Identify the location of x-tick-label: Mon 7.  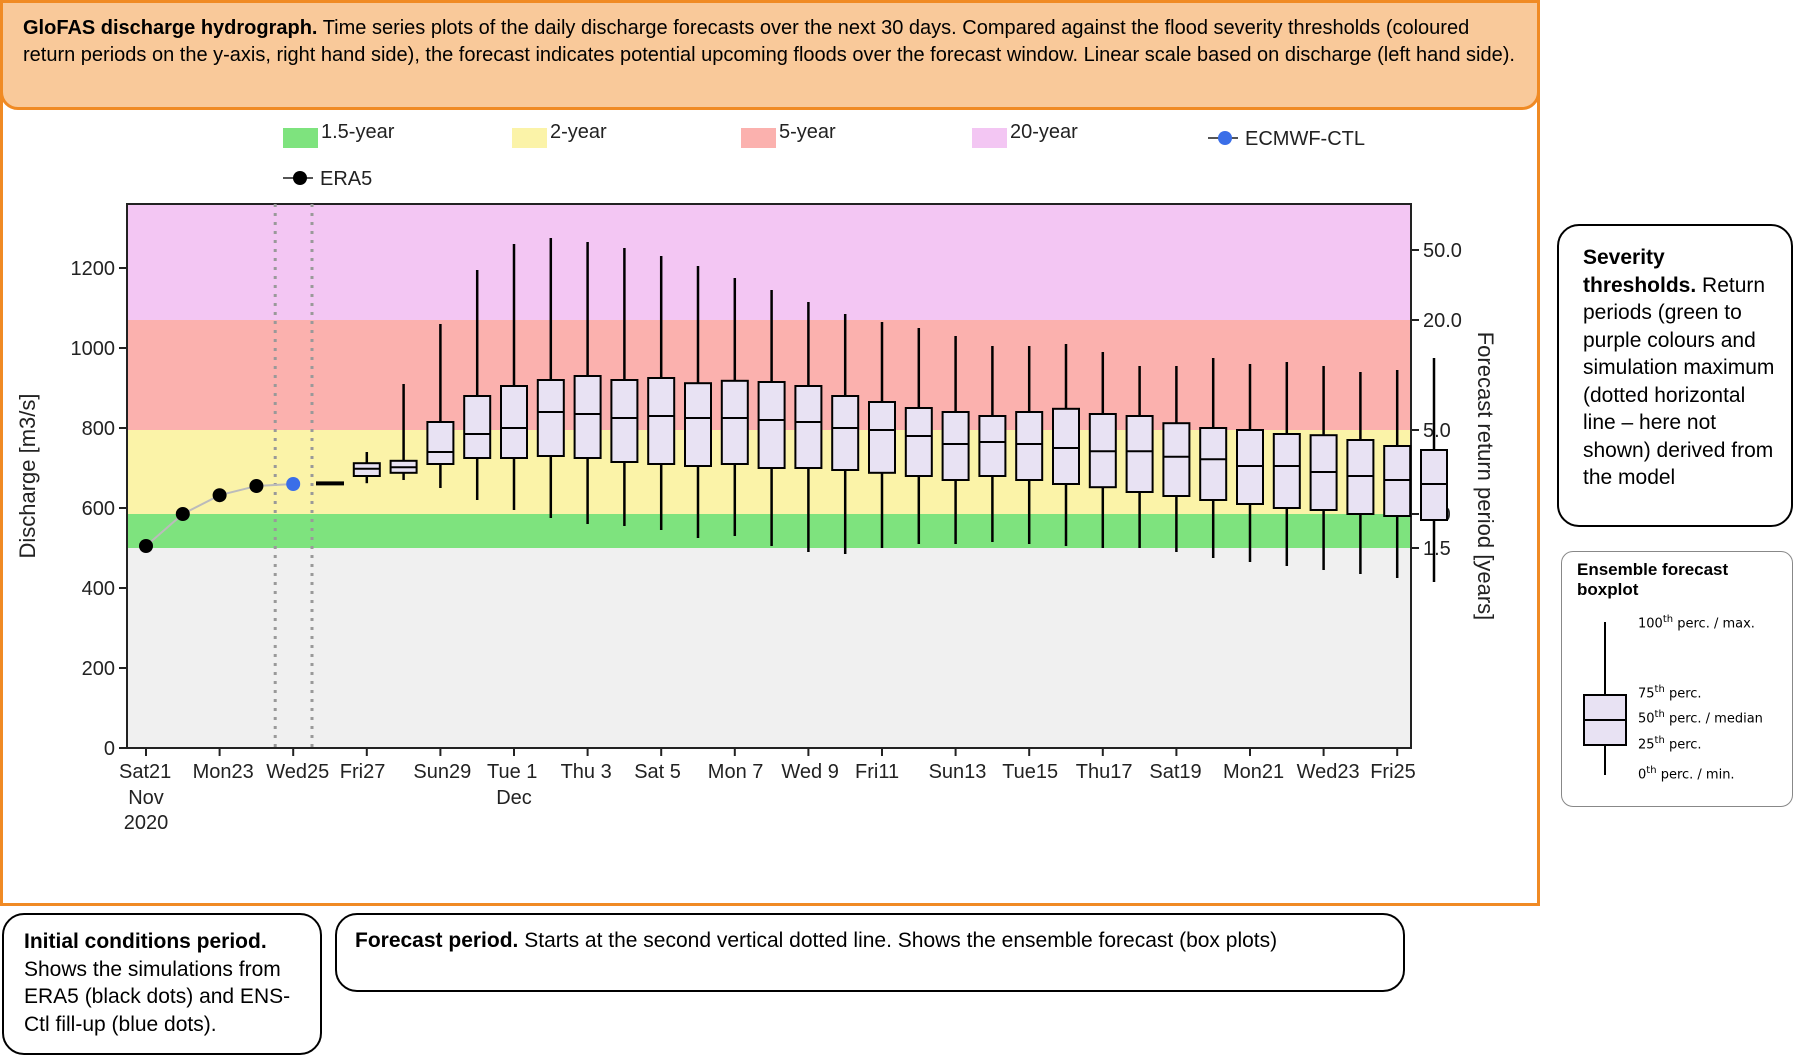
(736, 772).